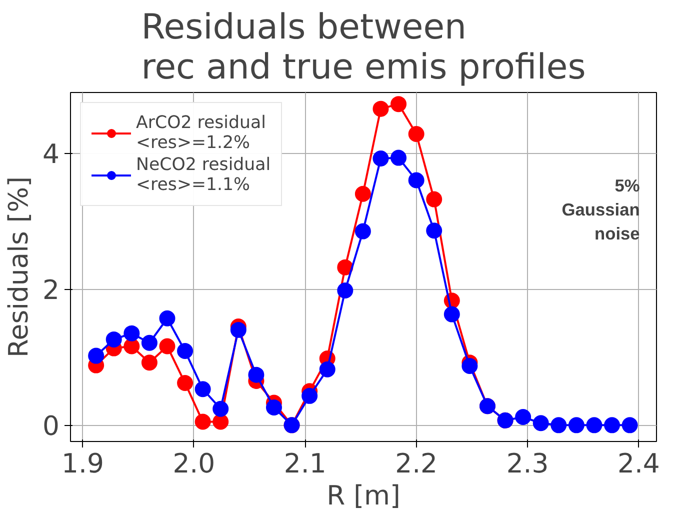 The width and height of the screenshot is (681, 514). I want to click on x-tick-label: 2.0, so click(194, 464).